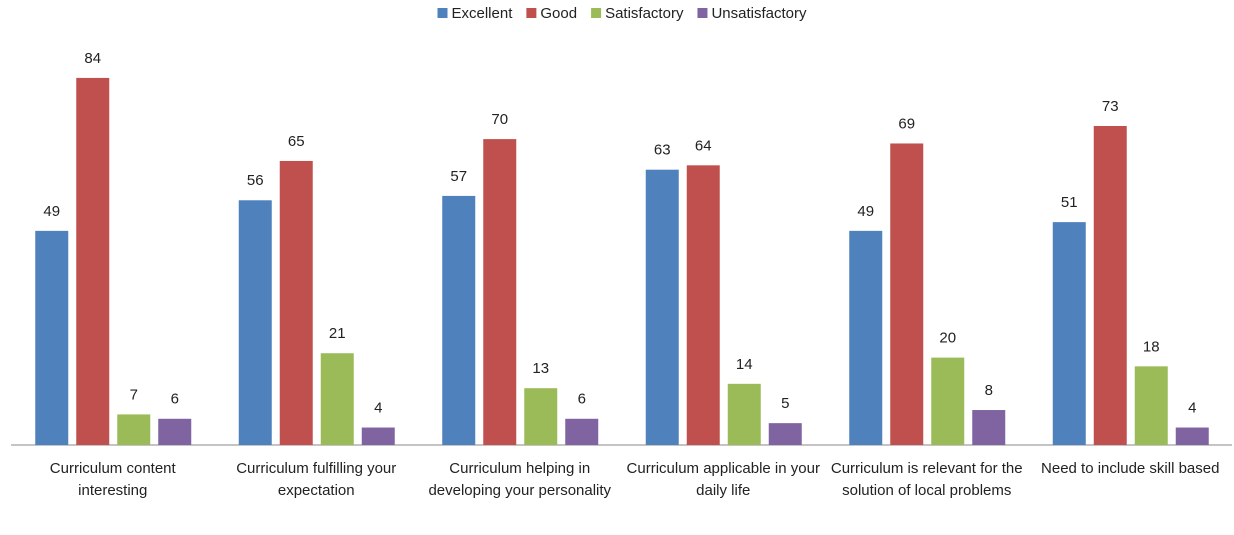  What do you see at coordinates (1151, 346) in the screenshot?
I see `data-label: 18` at bounding box center [1151, 346].